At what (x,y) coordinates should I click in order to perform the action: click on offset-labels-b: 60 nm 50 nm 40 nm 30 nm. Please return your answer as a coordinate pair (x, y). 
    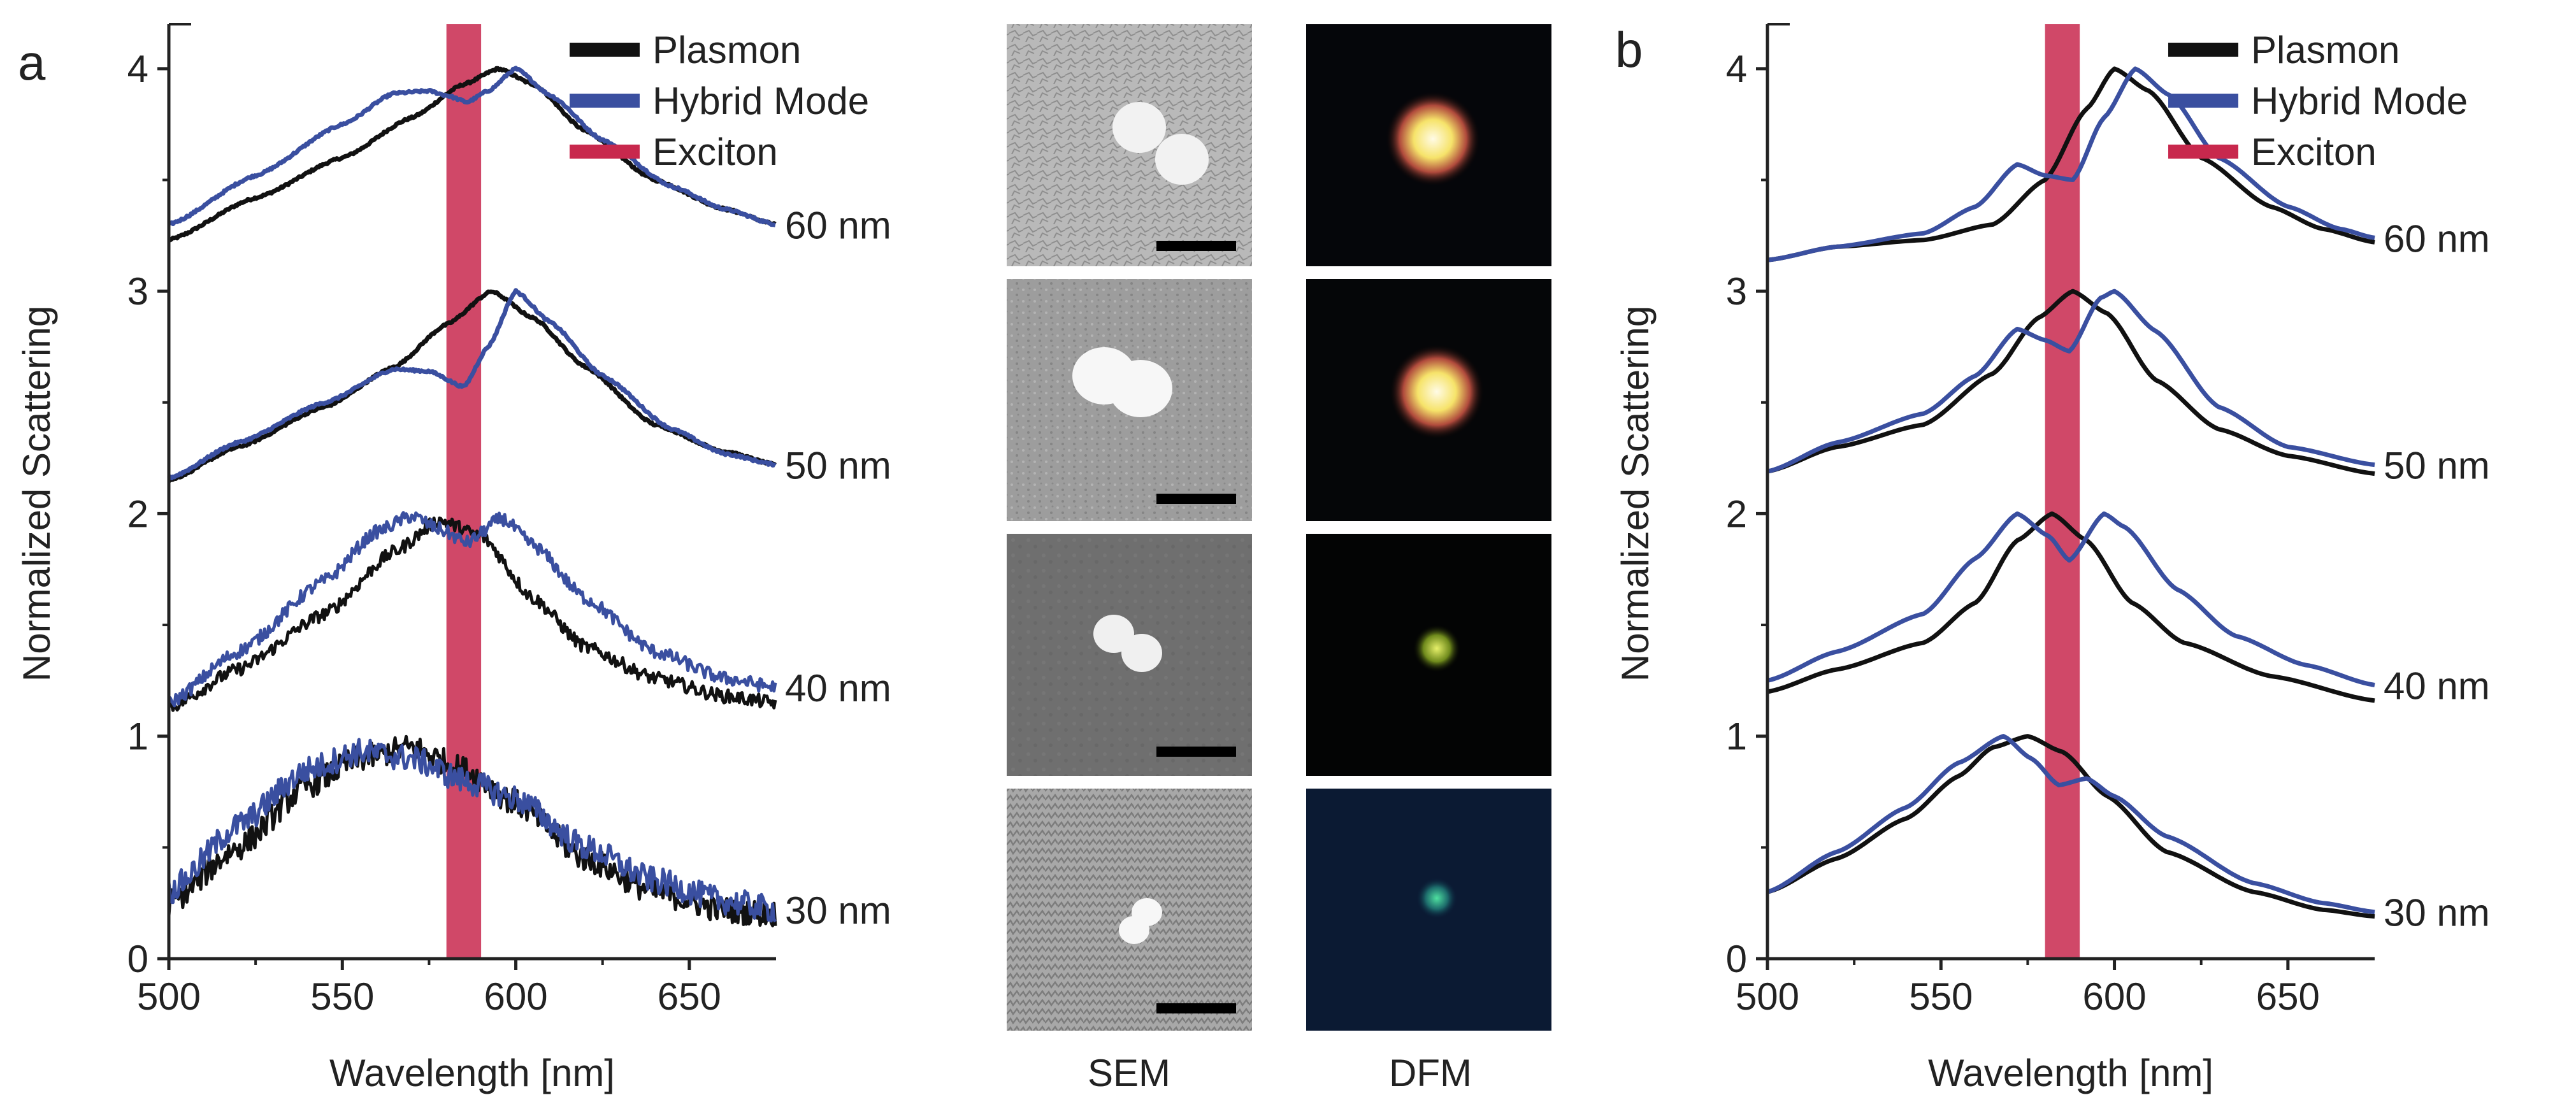
    Looking at the image, I should click on (2437, 575).